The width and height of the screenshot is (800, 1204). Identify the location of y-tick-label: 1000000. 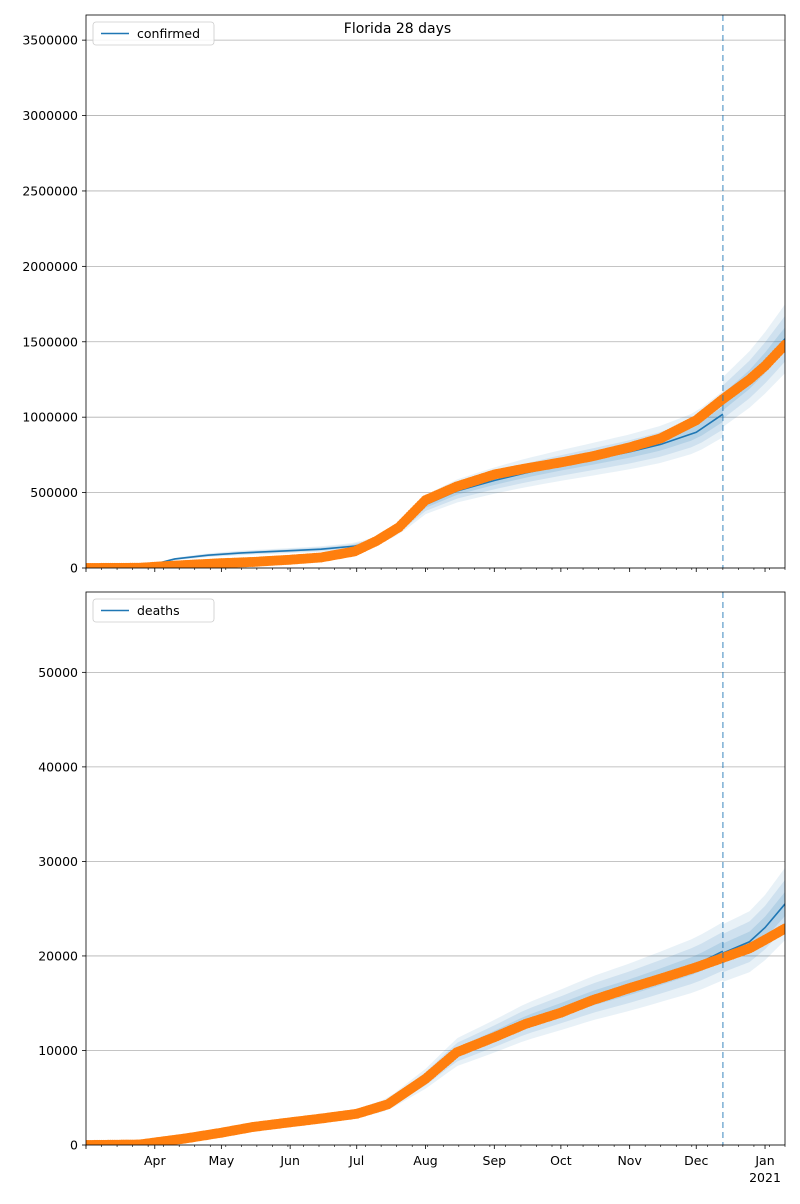
(50, 417).